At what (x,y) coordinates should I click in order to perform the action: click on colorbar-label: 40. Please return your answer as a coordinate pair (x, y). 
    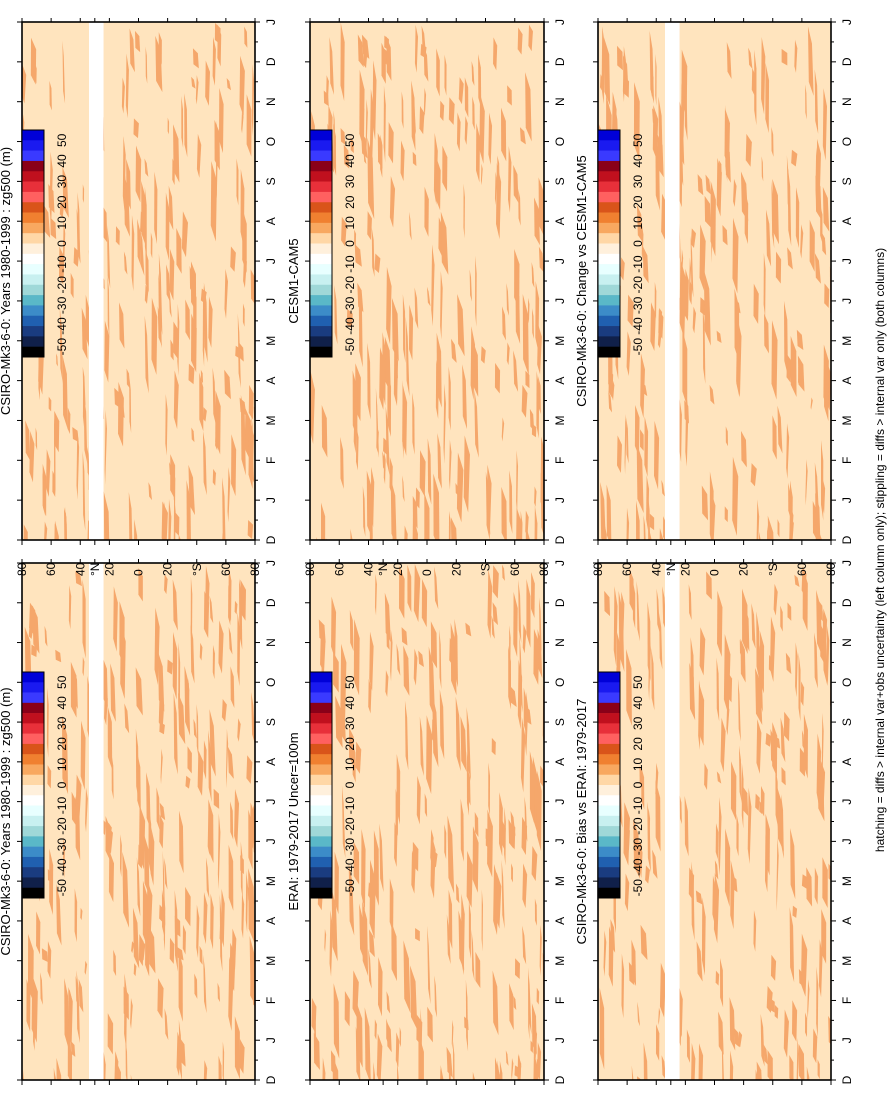
    Looking at the image, I should click on (638, 703).